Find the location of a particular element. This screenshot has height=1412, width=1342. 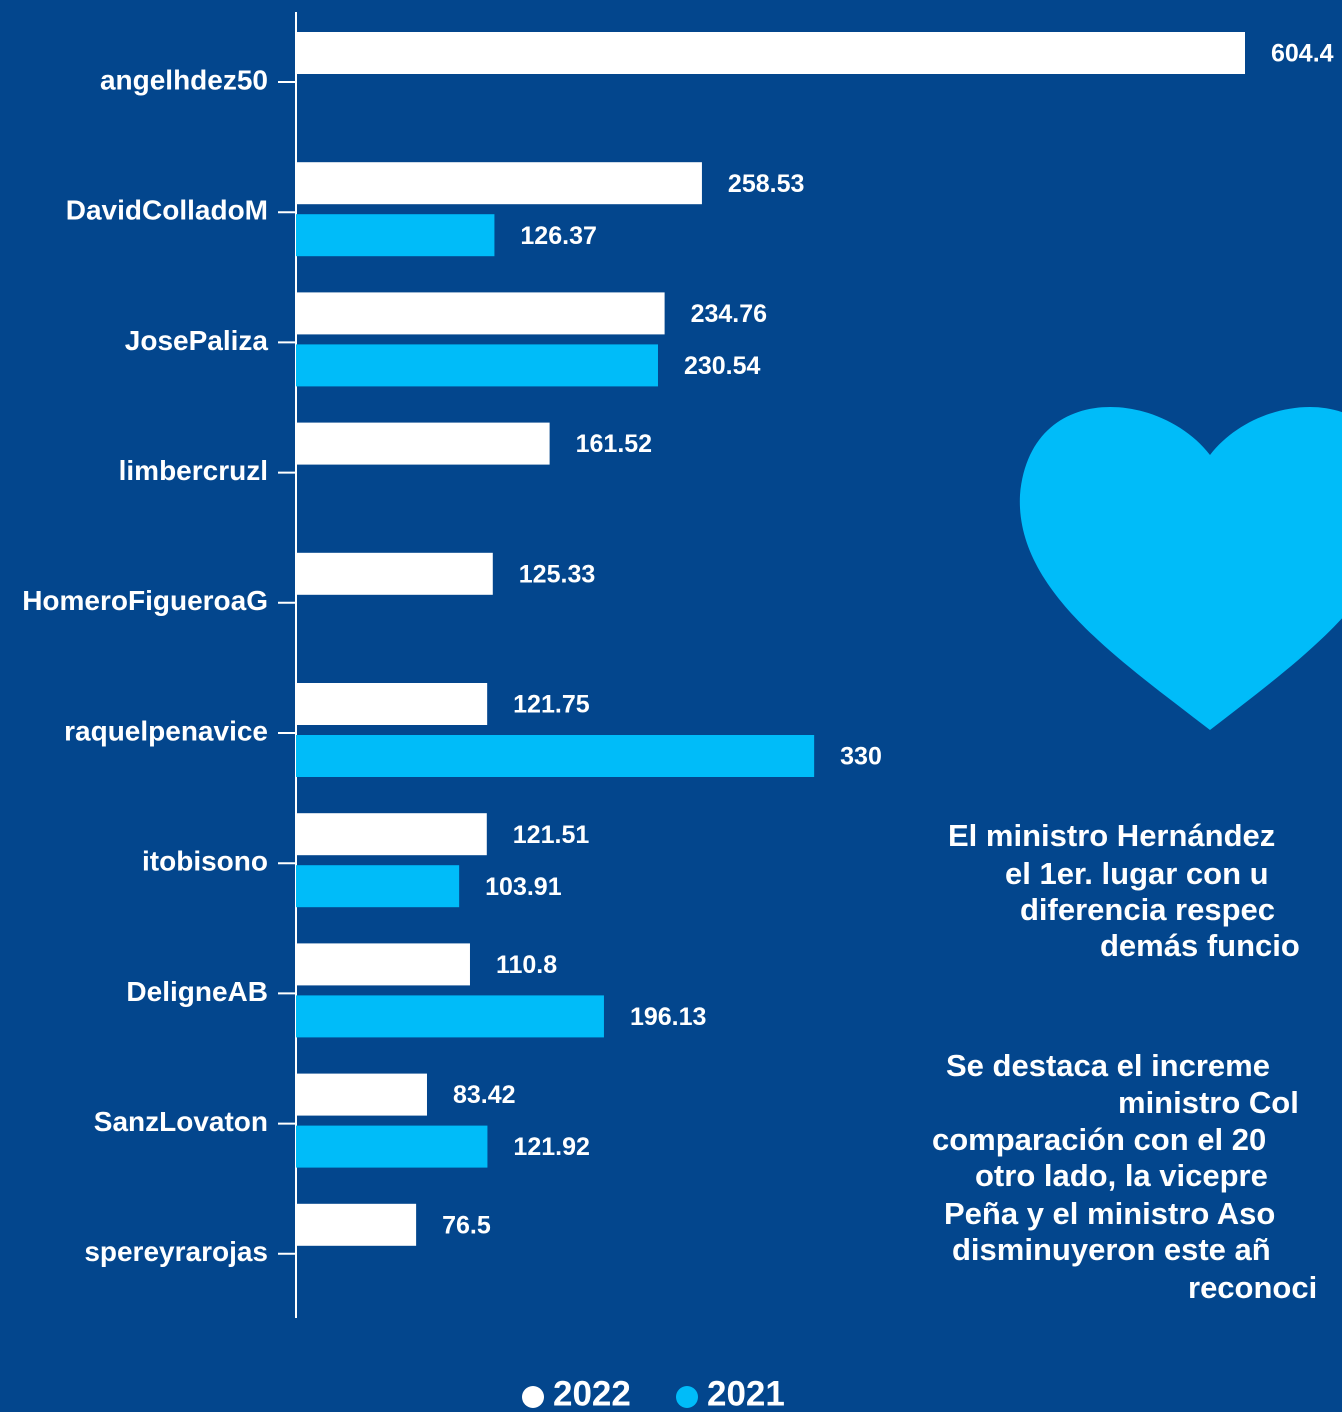

value-label: 126.37 is located at coordinates (558, 236).